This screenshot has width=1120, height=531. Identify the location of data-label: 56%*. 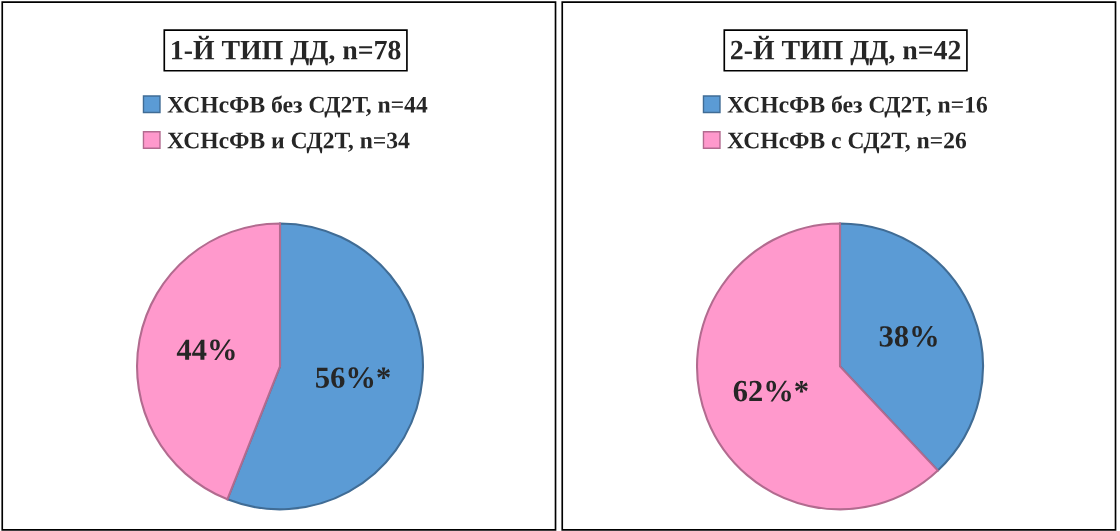
(353, 378).